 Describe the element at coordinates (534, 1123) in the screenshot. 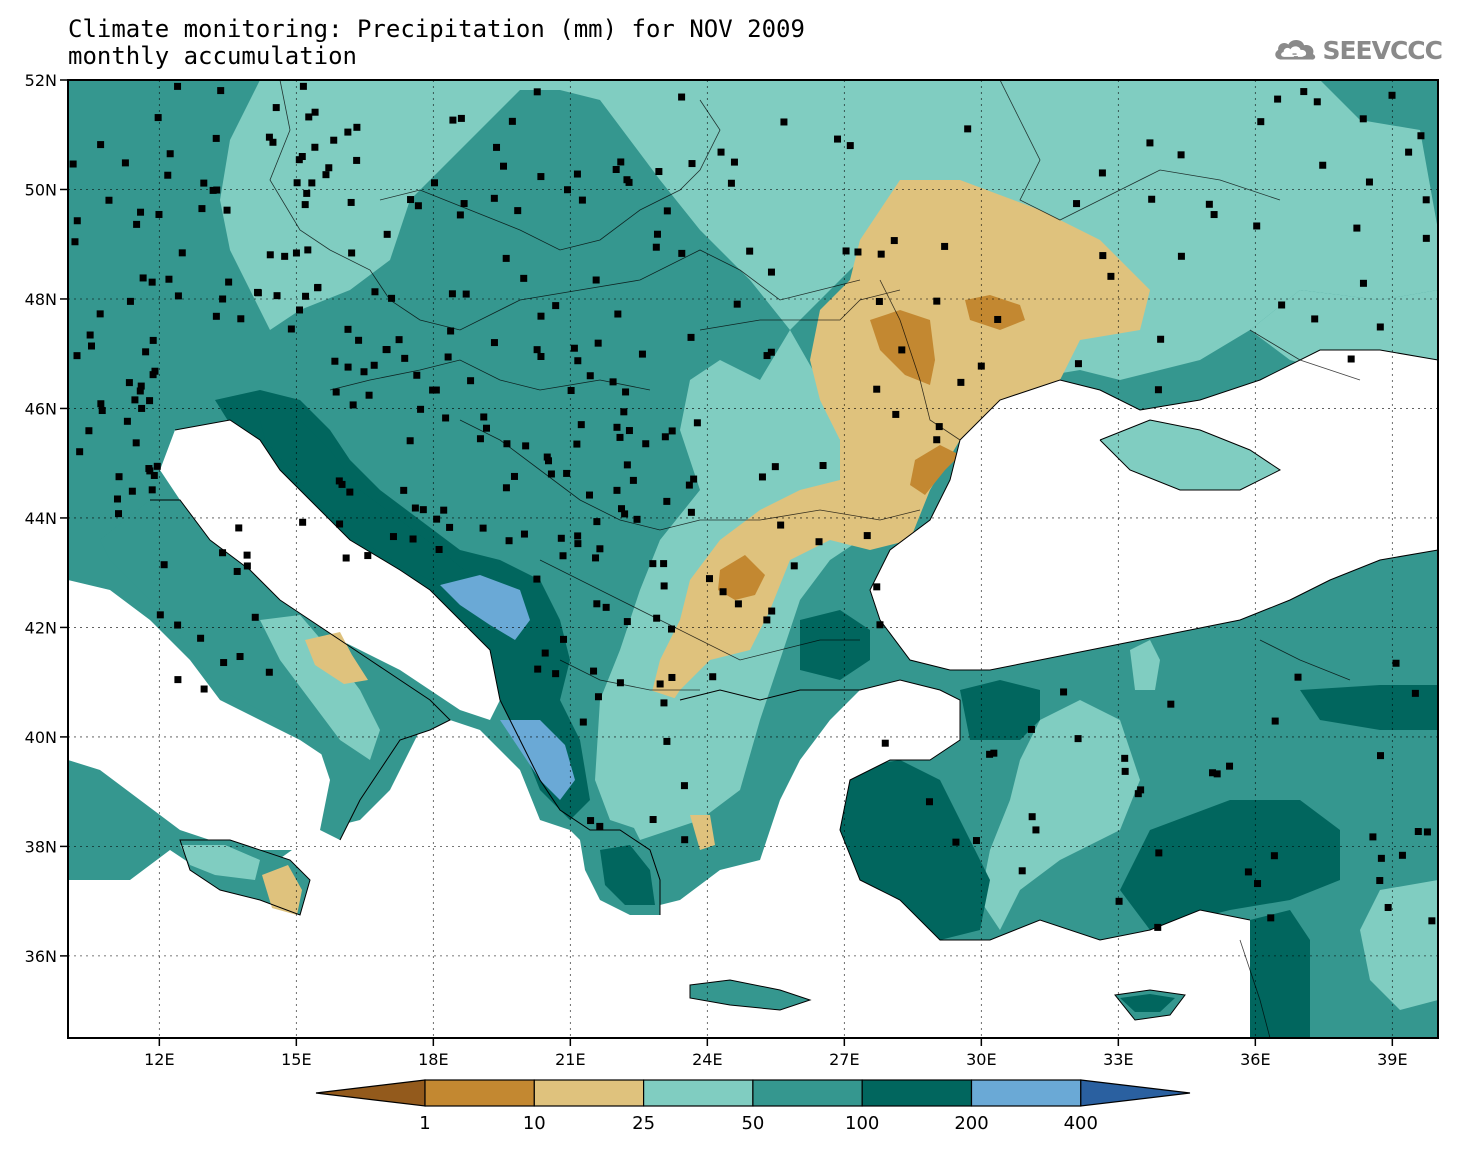

I see `colorbar-label: 10` at that location.